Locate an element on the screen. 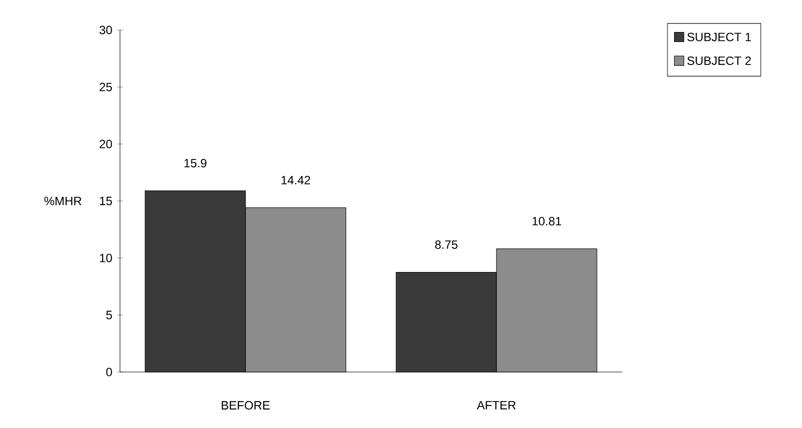  data-label: 15.9 is located at coordinates (195, 163).